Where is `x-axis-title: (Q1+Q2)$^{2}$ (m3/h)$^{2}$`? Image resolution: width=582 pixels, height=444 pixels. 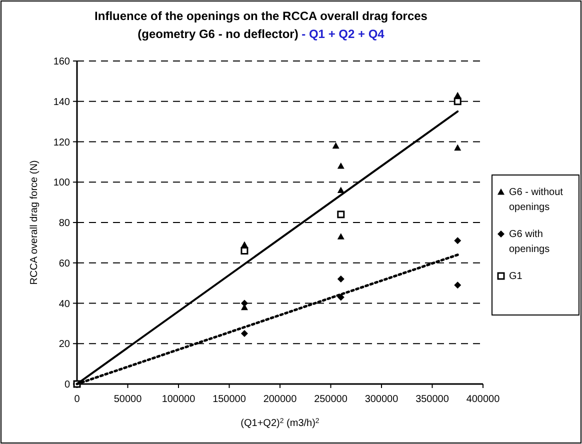 x-axis-title: (Q1+Q2)$^{2}$ (m3/h)$^{2}$ is located at coordinates (280, 423).